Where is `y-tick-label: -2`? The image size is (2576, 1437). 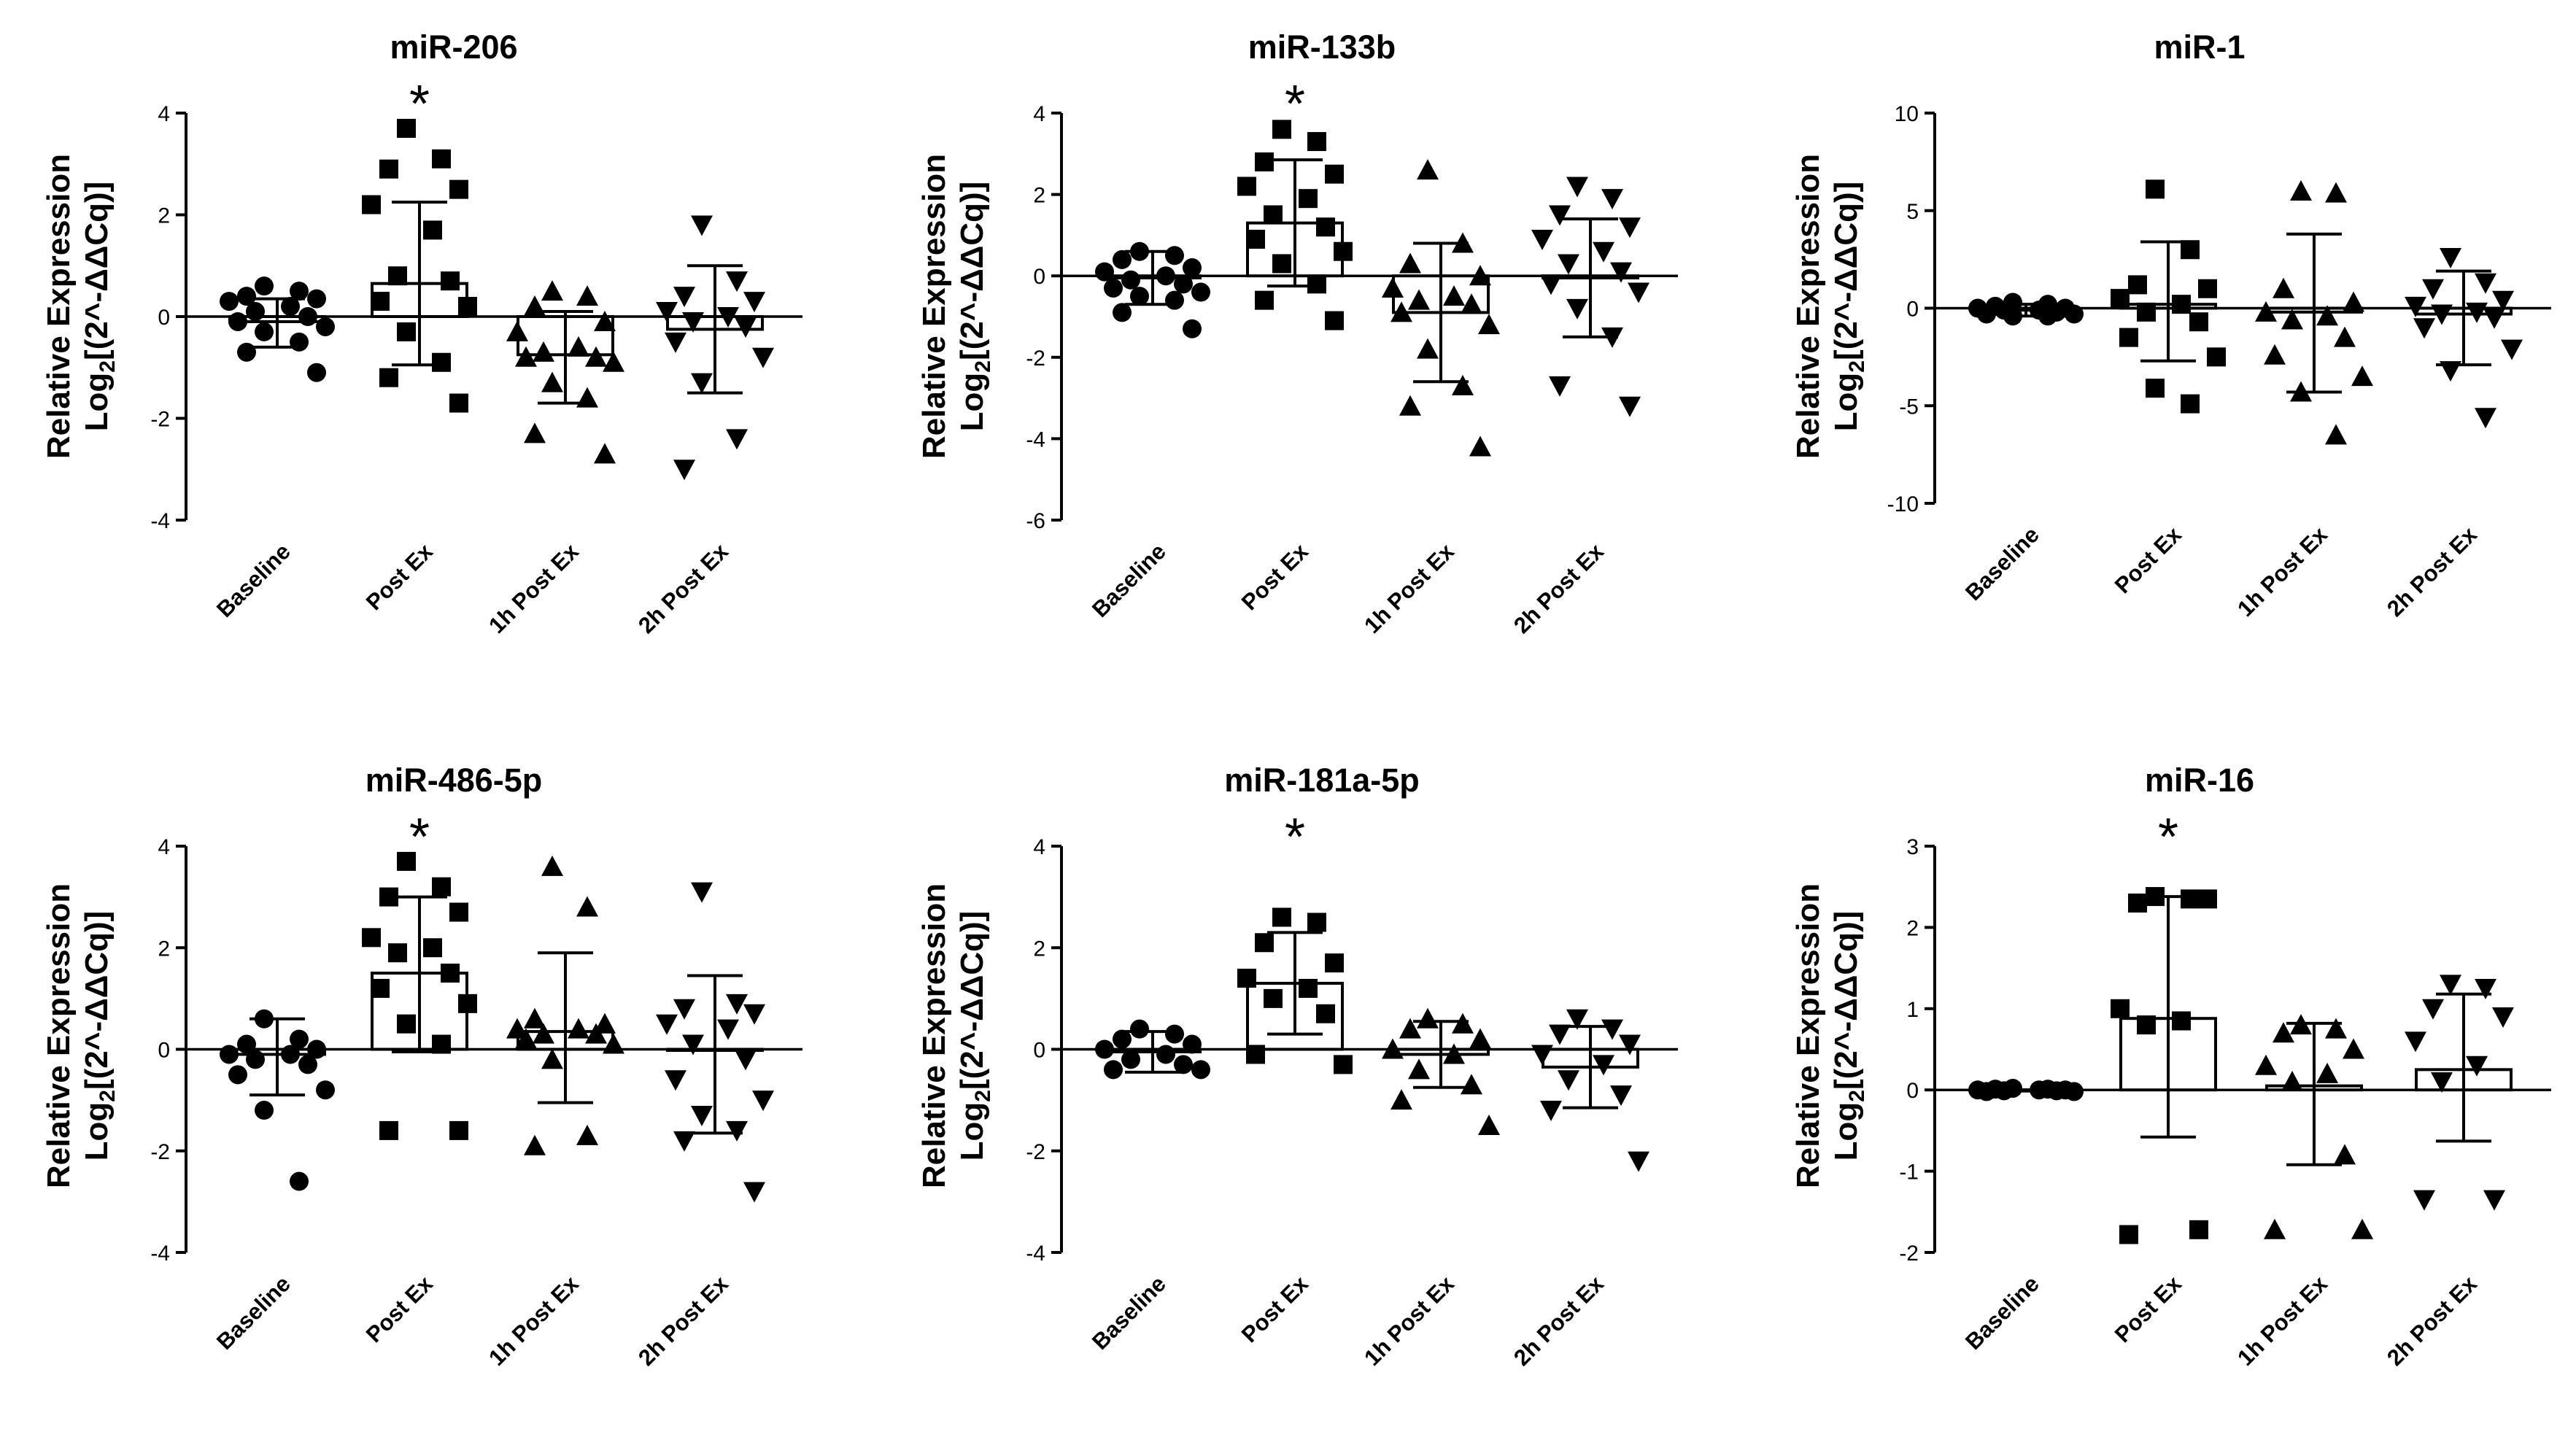 y-tick-label: -2 is located at coordinates (1909, 1254).